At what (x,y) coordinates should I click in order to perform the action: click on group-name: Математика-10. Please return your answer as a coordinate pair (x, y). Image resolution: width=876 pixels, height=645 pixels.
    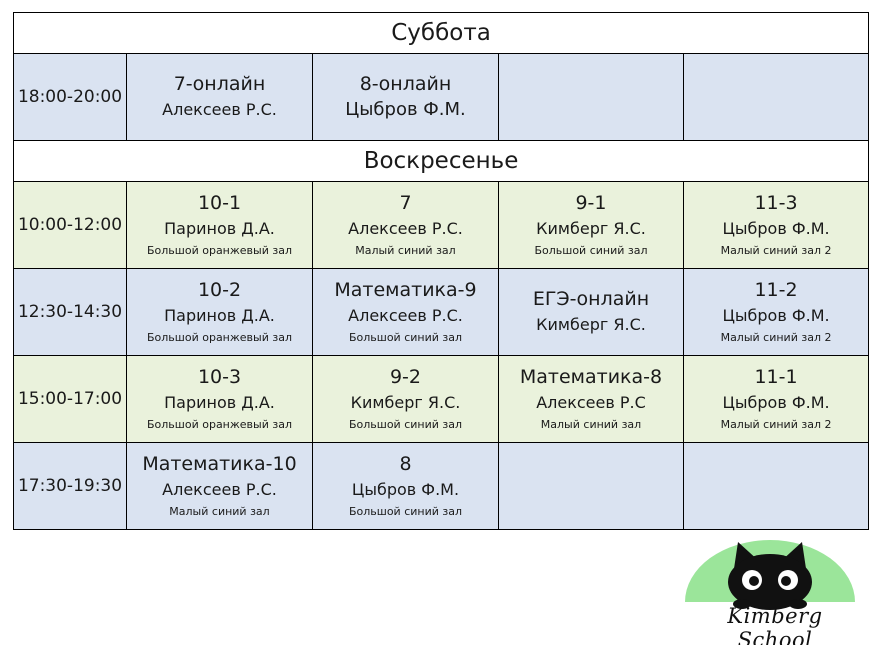
    Looking at the image, I should click on (219, 464).